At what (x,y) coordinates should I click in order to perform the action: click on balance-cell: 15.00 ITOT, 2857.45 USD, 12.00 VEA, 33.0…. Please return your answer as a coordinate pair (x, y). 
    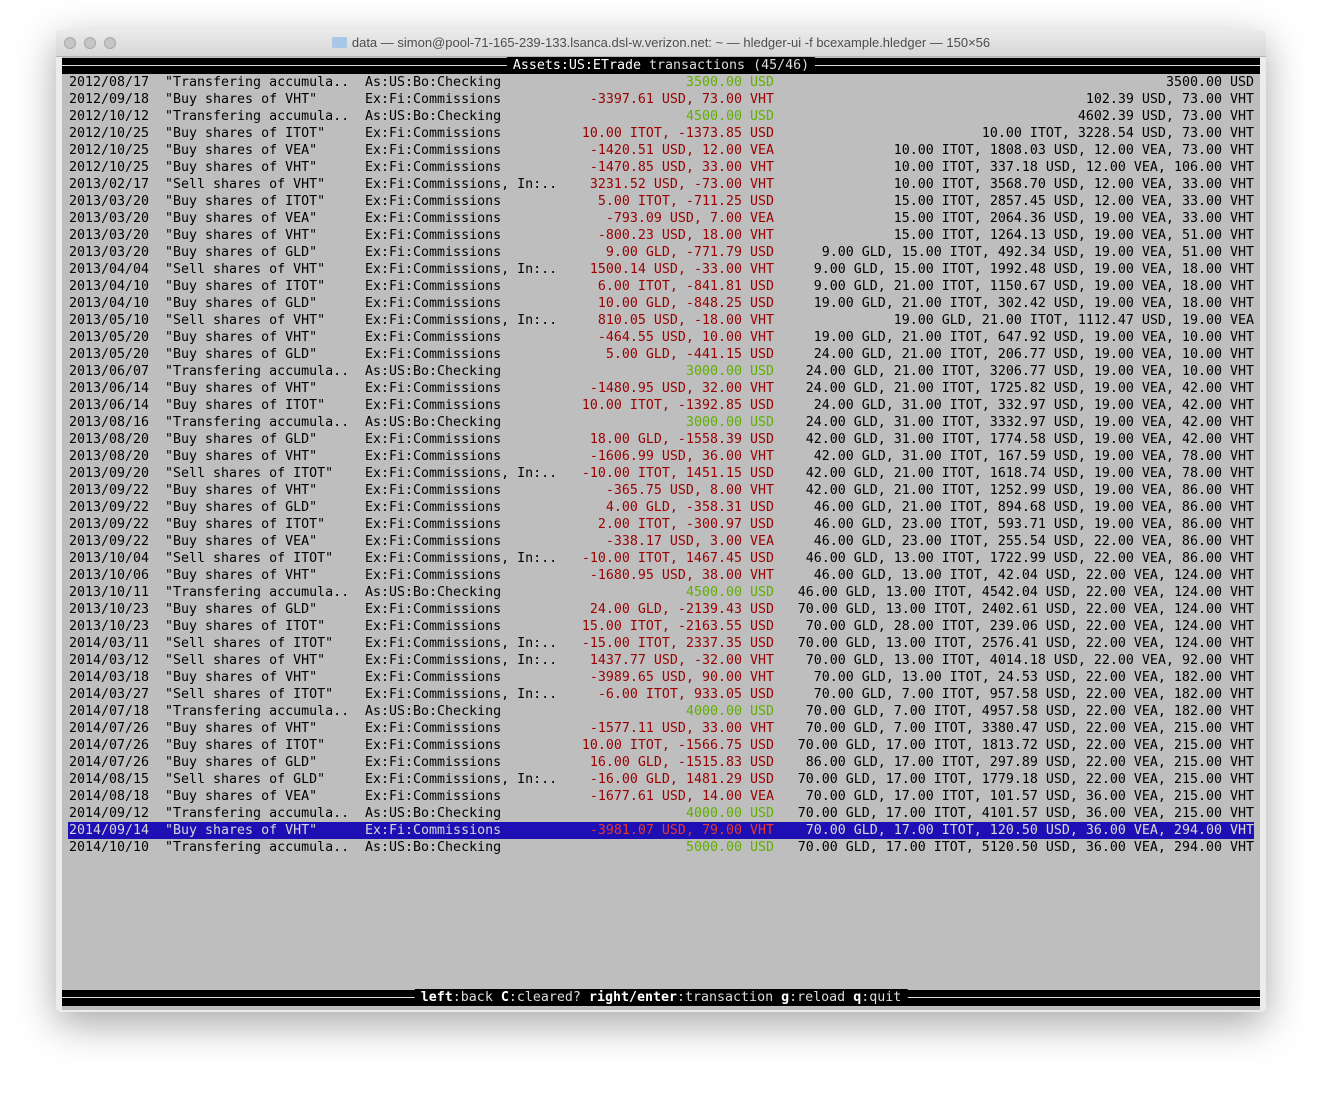
    Looking at the image, I should click on (1073, 201).